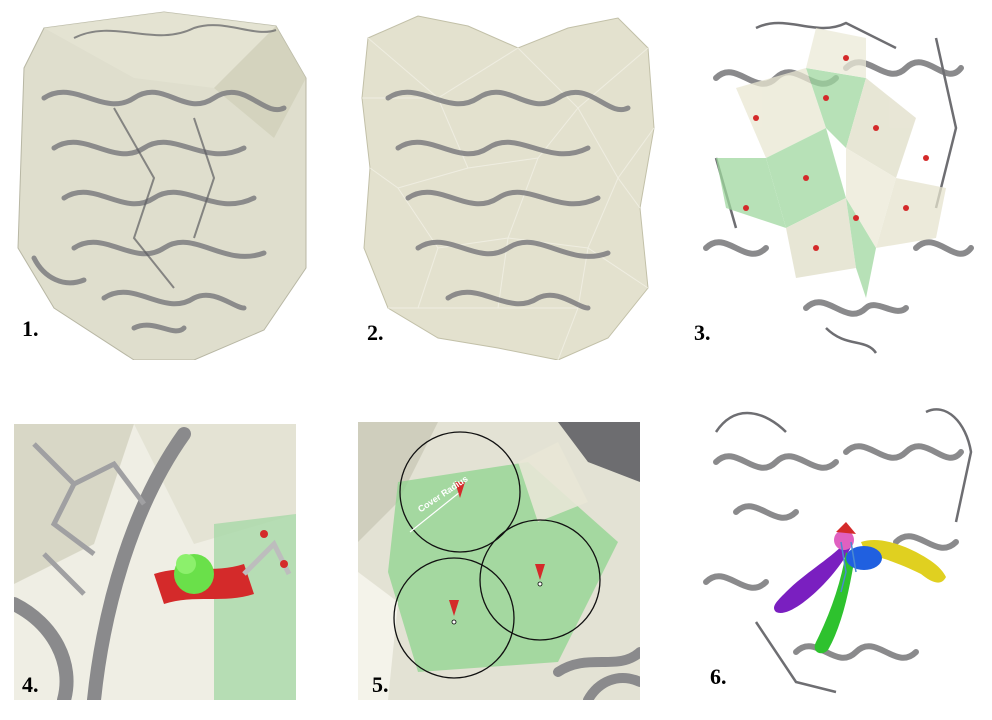  Describe the element at coordinates (838, 187) in the screenshot. I see `panel-3-figure` at that location.